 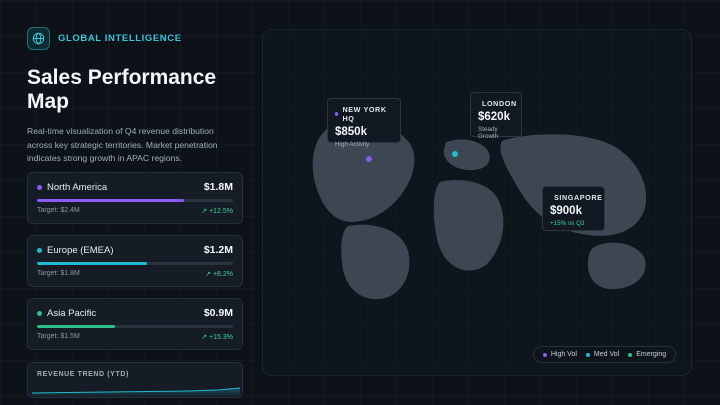 What do you see at coordinates (617, 266) in the screenshot?
I see `continent-australia` at bounding box center [617, 266].